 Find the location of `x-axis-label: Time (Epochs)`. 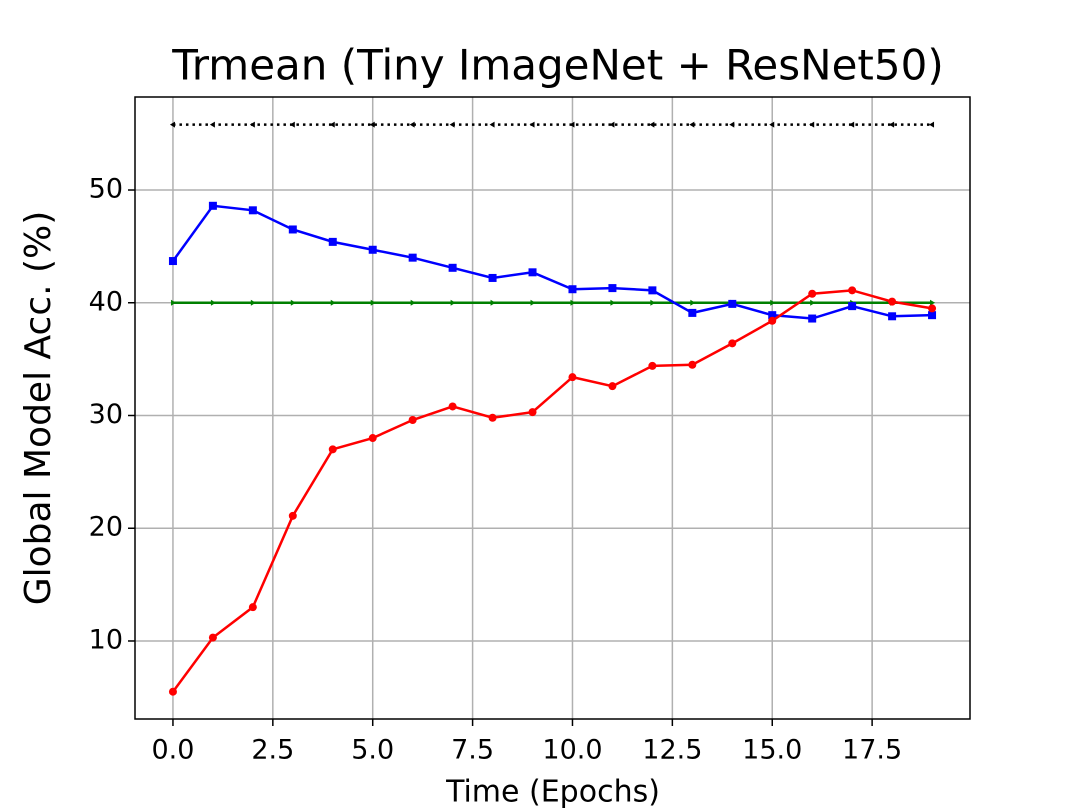

x-axis-label: Time (Epochs) is located at coordinates (552, 792).